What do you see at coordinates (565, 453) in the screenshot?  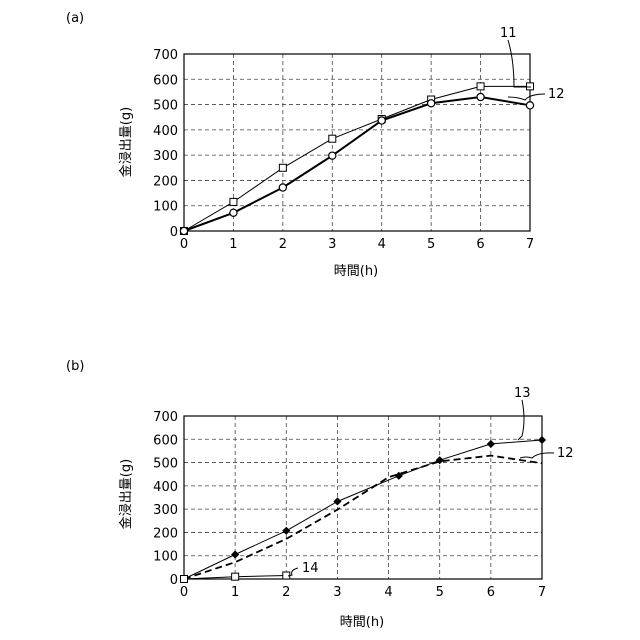 I see `series-label-12b: 12` at bounding box center [565, 453].